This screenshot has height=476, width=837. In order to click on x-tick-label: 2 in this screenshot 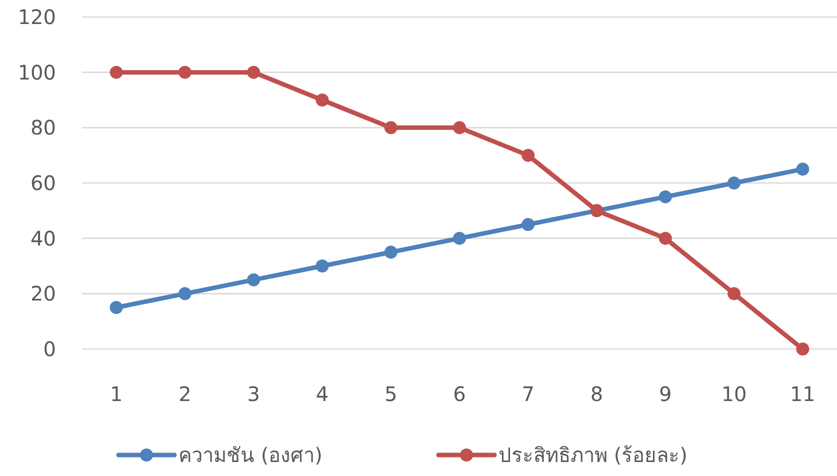, I will do `click(185, 394)`.